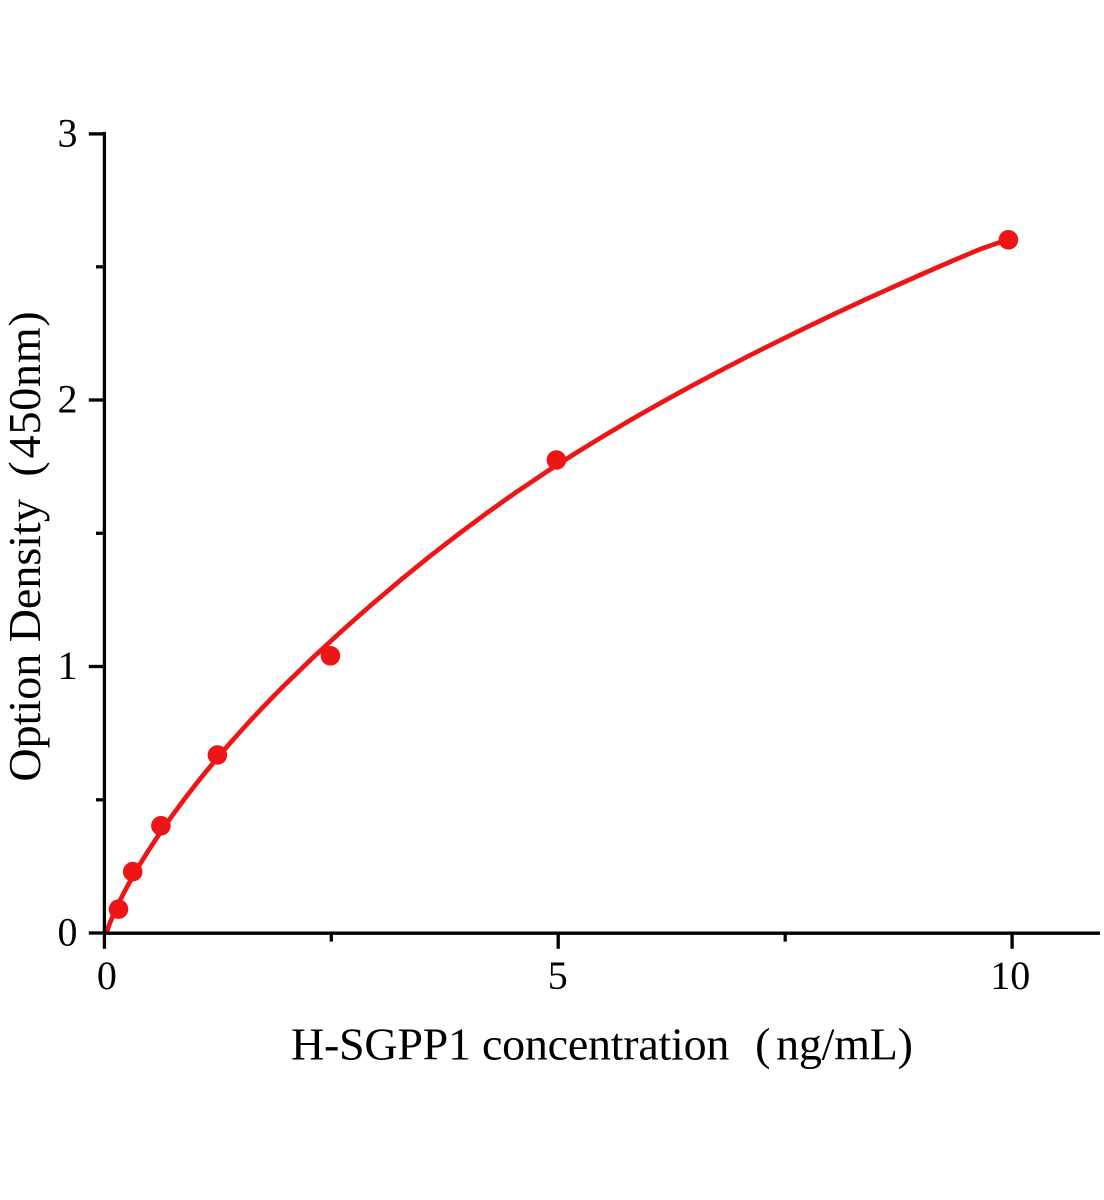 Image resolution: width=1104 pixels, height=1200 pixels. I want to click on svg-text: Option Density(450nm), so click(25, 545).